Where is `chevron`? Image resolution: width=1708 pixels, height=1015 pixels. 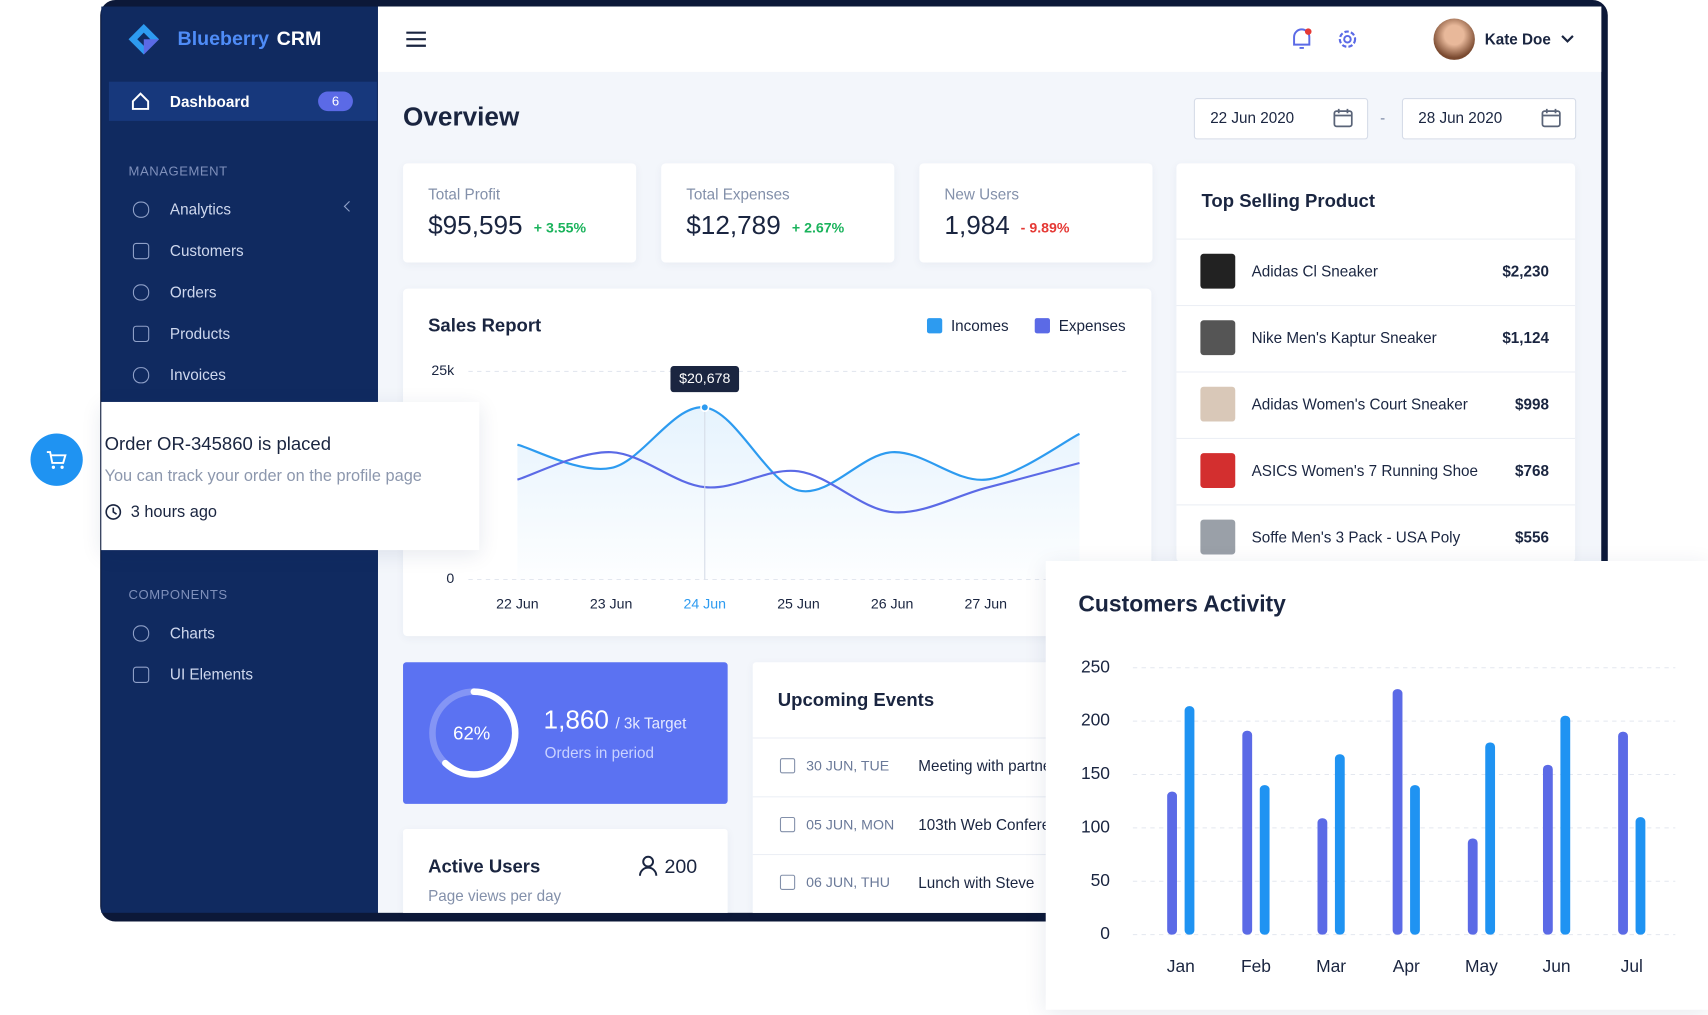 chevron is located at coordinates (1567, 39).